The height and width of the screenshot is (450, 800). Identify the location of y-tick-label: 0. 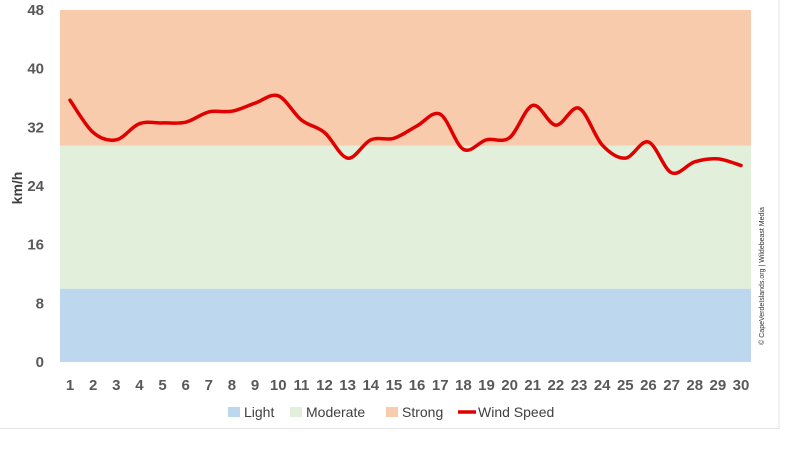
(40, 362).